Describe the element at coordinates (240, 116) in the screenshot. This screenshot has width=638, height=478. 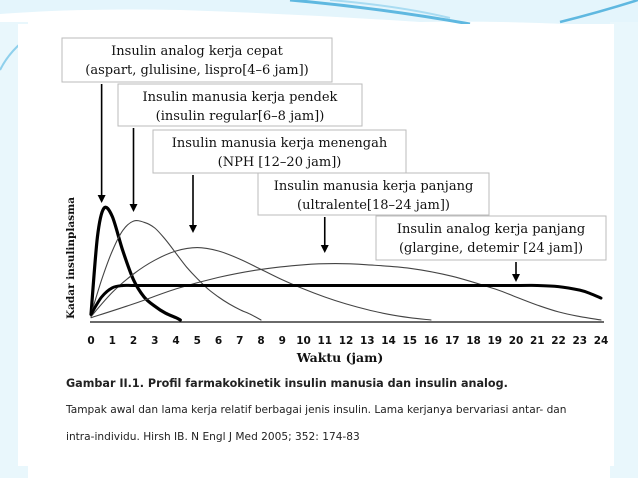
I see `annotation-detail: (insulin regular[6–8 jam])` at that location.